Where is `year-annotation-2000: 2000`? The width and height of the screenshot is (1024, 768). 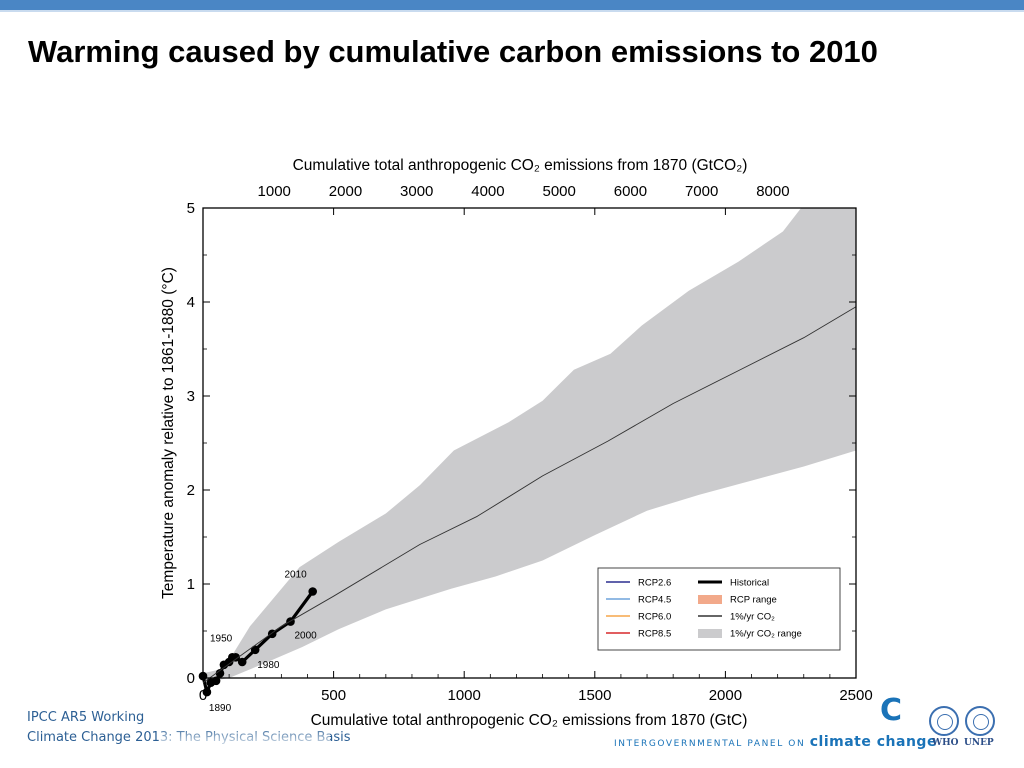 year-annotation-2000: 2000 is located at coordinates (306, 636).